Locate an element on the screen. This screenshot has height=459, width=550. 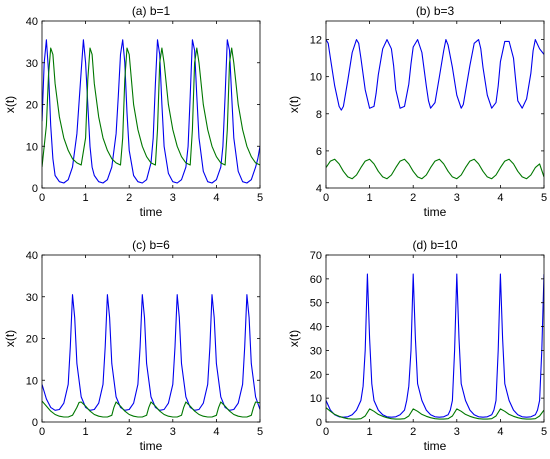
y-tick-label: 4 is located at coordinates (319, 189).